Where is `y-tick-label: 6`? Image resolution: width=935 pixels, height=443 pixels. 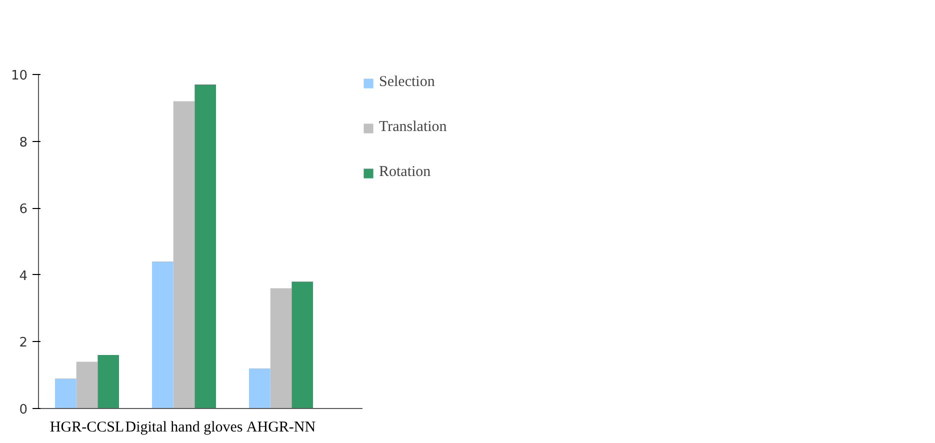 y-tick-label: 6 is located at coordinates (23, 210).